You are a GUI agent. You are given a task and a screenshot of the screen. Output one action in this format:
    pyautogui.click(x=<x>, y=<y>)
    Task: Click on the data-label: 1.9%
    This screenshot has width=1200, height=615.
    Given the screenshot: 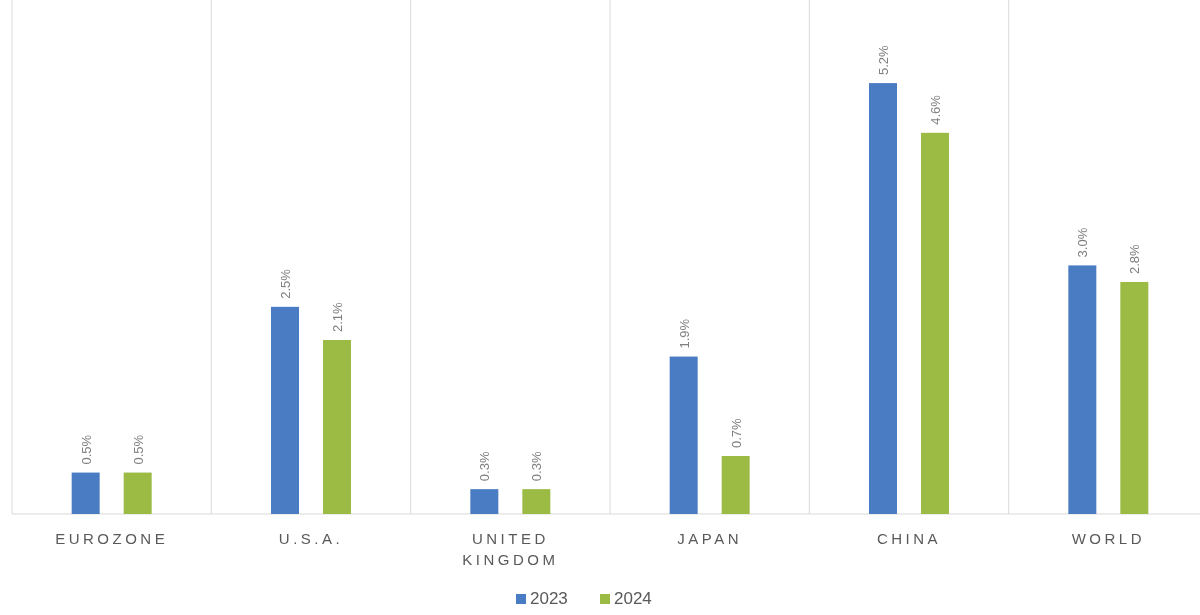 What is the action you would take?
    pyautogui.click(x=684, y=333)
    